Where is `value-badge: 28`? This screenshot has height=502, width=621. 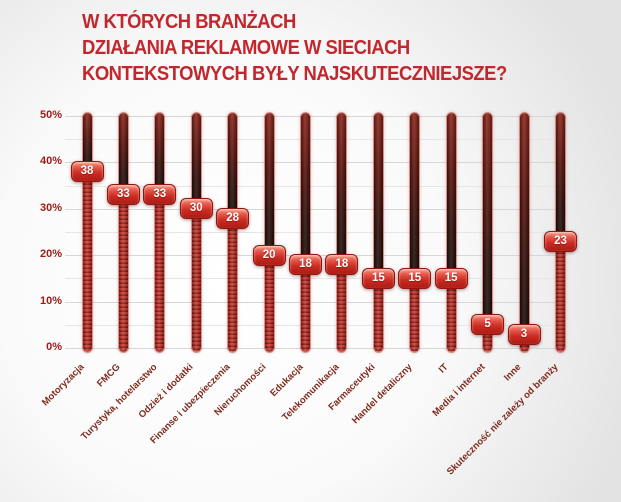 value-badge: 28 is located at coordinates (233, 218).